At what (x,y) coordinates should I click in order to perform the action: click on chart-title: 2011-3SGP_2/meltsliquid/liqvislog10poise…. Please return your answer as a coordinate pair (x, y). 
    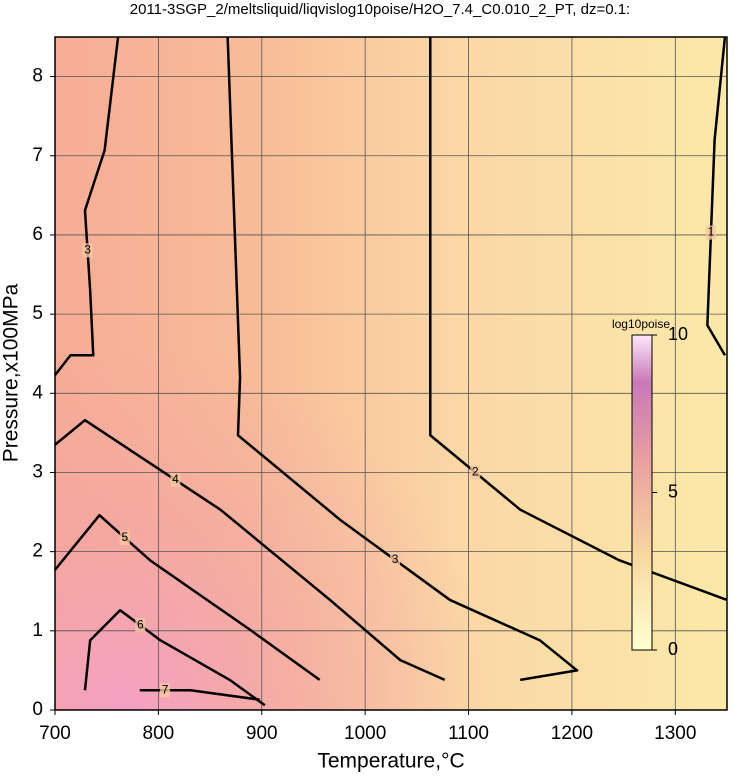
    Looking at the image, I should click on (380, 9).